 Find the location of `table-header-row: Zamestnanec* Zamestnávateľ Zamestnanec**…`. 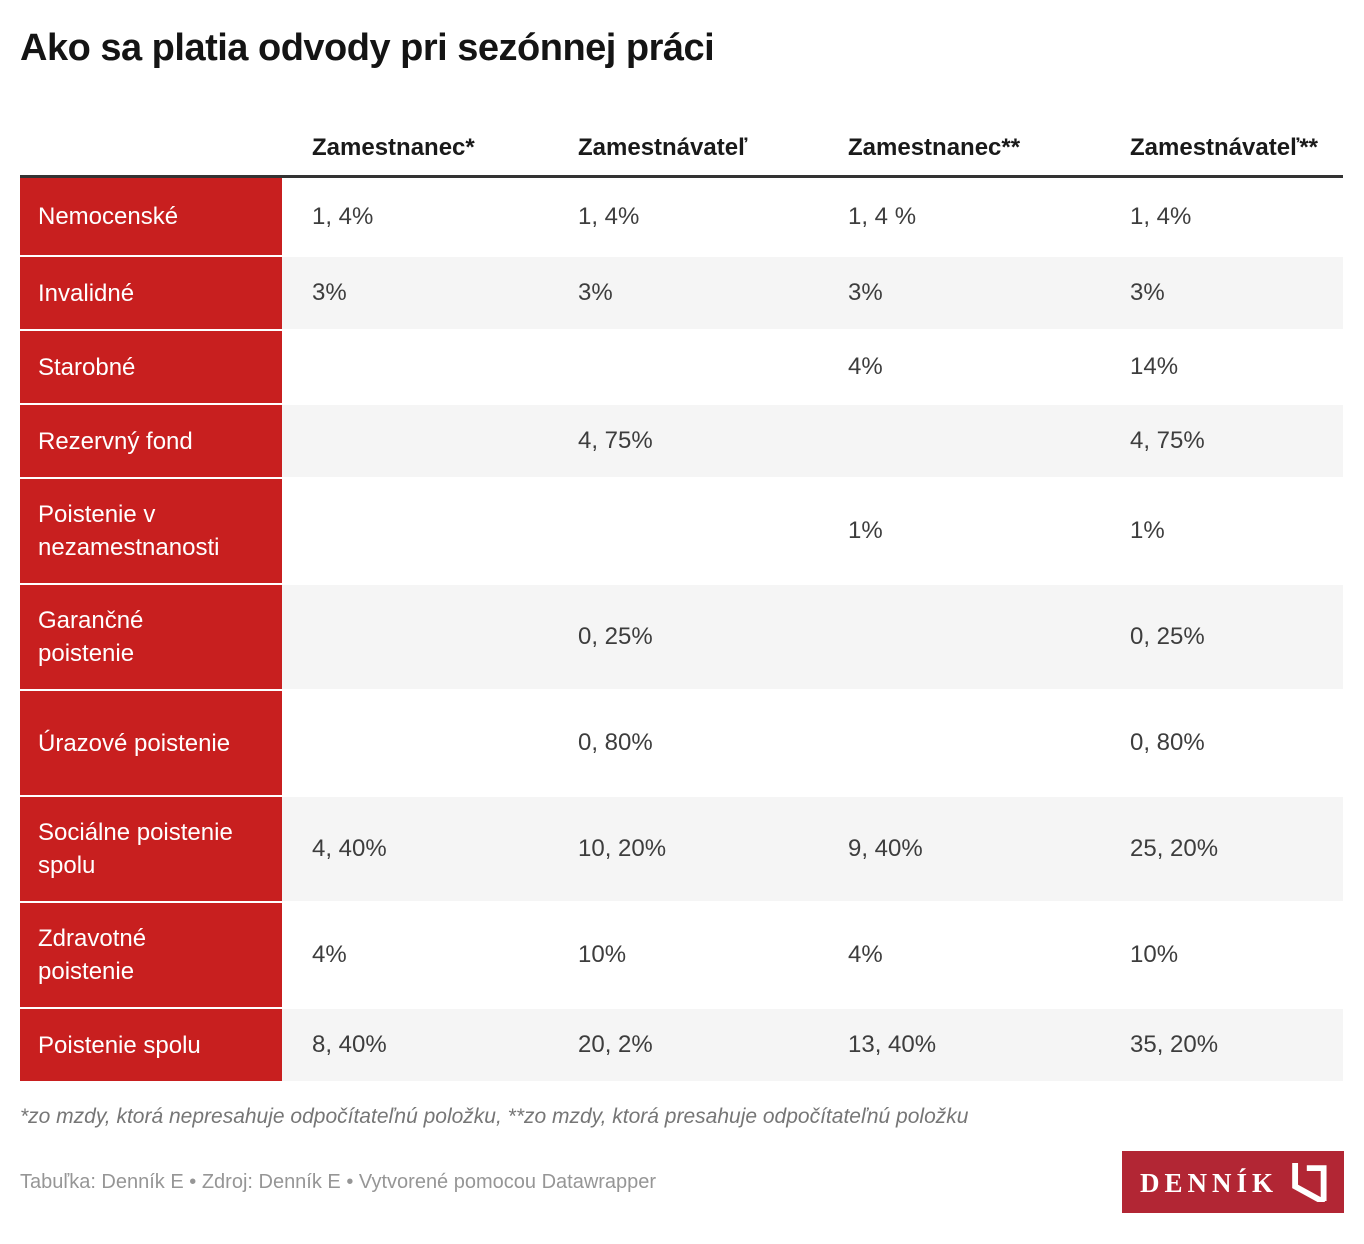

table-header-row: Zamestnanec* Zamestnávateľ Zamestnanec**… is located at coordinates (681, 143).